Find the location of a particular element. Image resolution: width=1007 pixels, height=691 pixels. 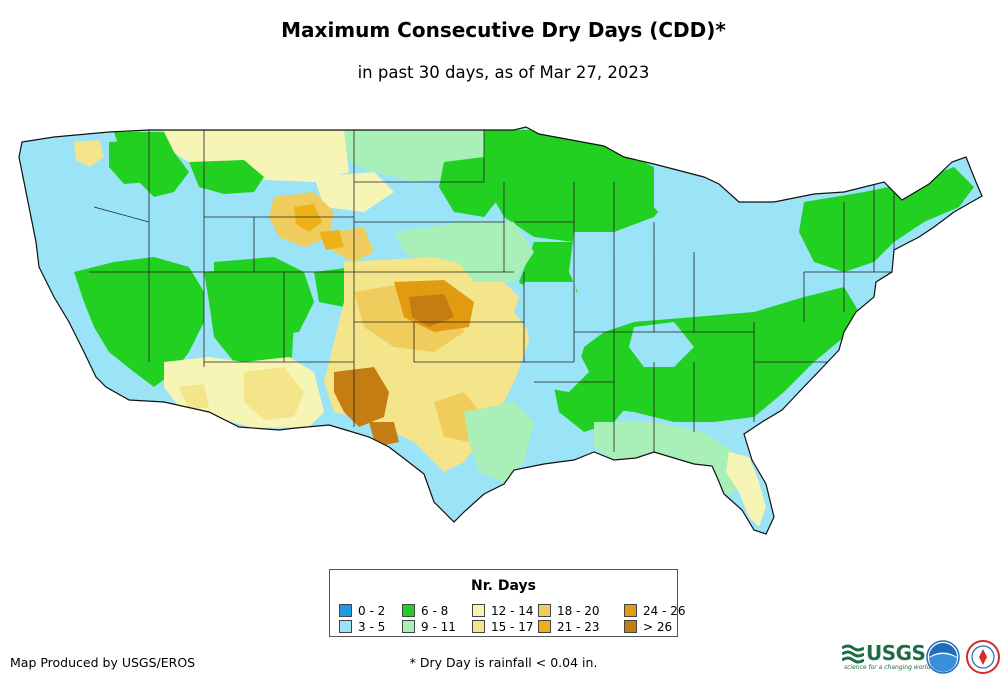

region-east-blue is located at coordinates (669, 319).